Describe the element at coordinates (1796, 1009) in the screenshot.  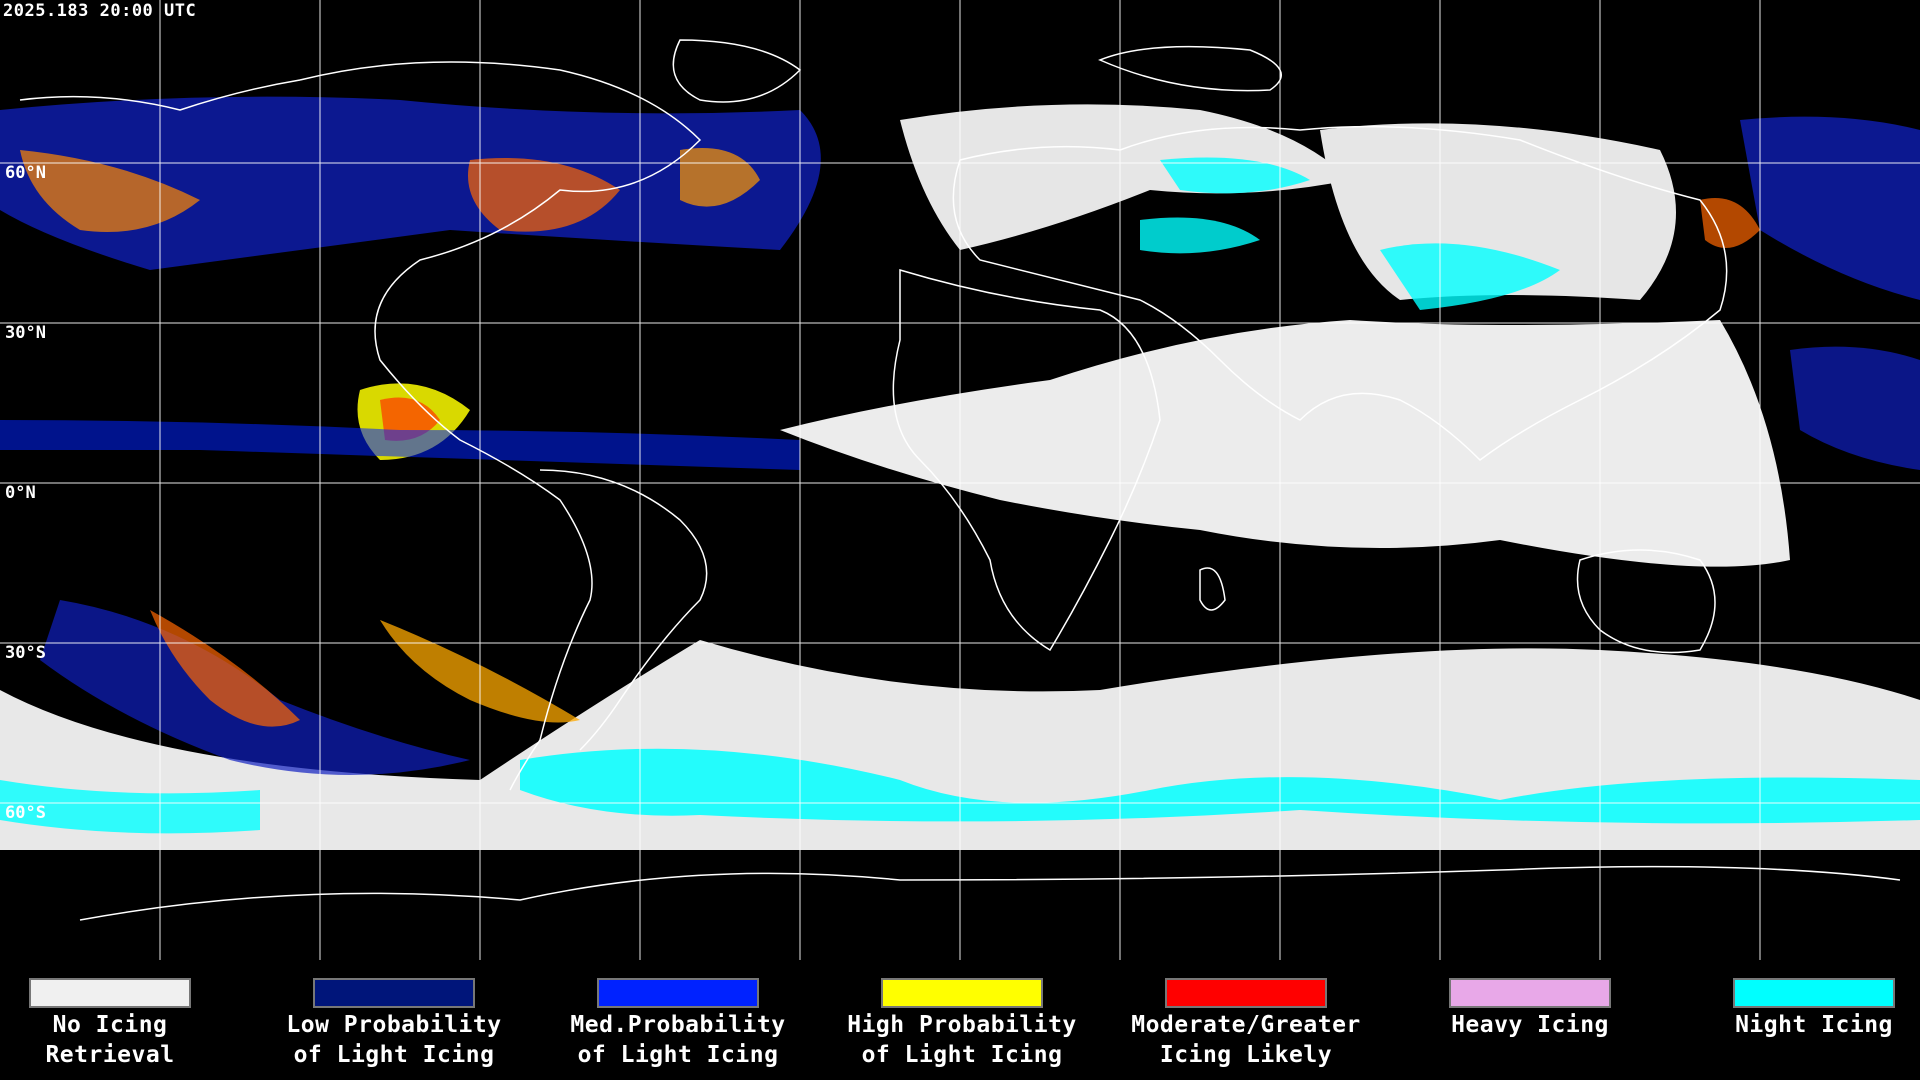
I see `legend-item-night-icing: Night Icing` at that location.